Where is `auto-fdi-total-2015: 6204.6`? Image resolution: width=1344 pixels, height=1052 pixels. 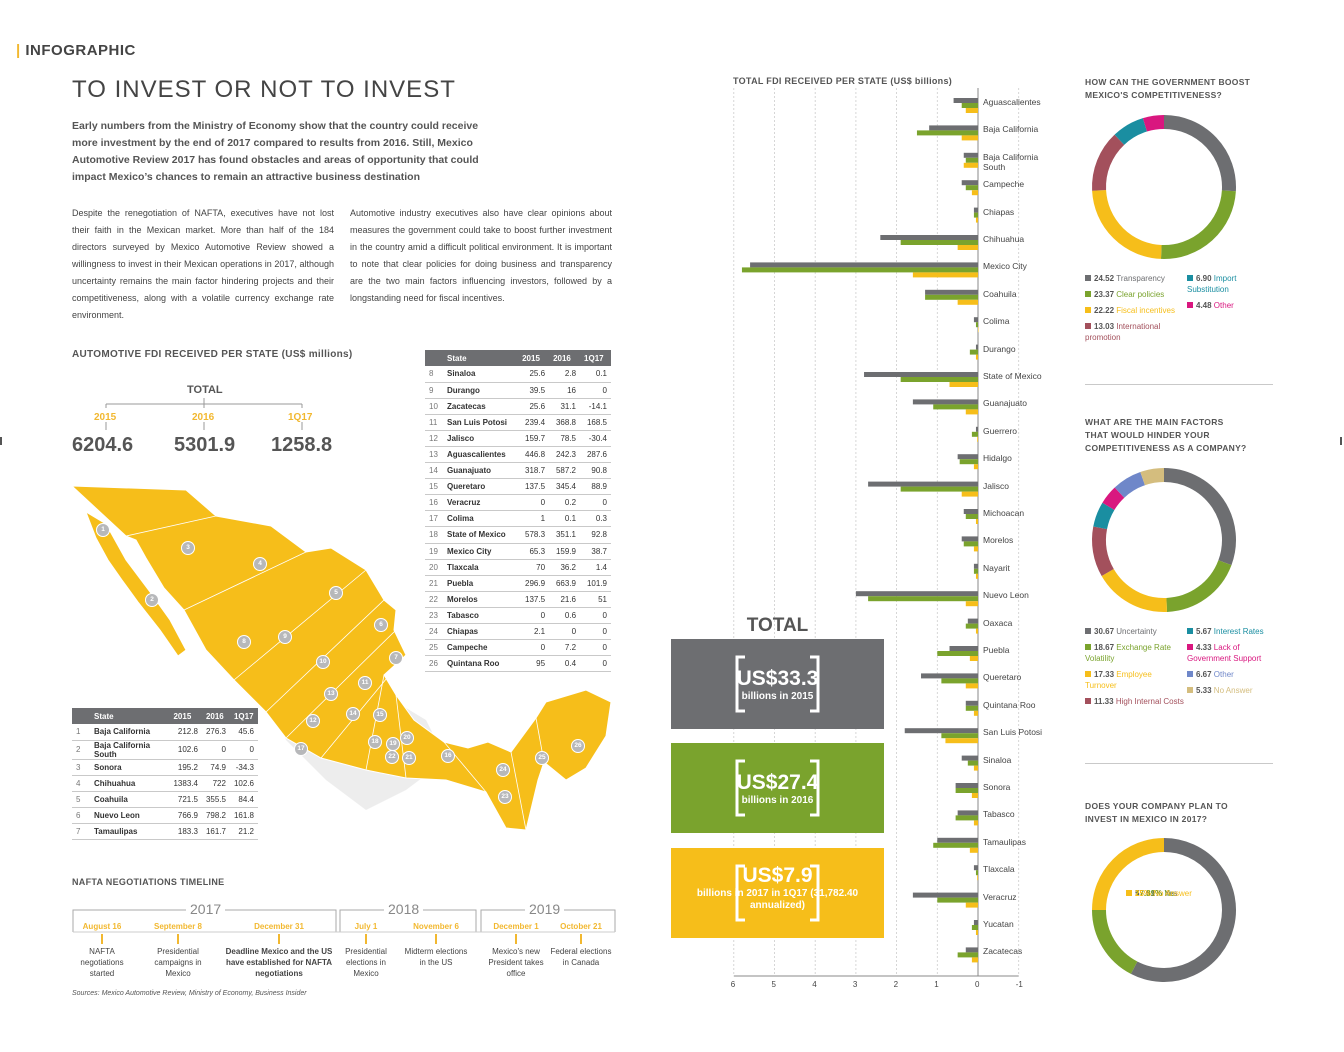 auto-fdi-total-2015: 6204.6 is located at coordinates (103, 445).